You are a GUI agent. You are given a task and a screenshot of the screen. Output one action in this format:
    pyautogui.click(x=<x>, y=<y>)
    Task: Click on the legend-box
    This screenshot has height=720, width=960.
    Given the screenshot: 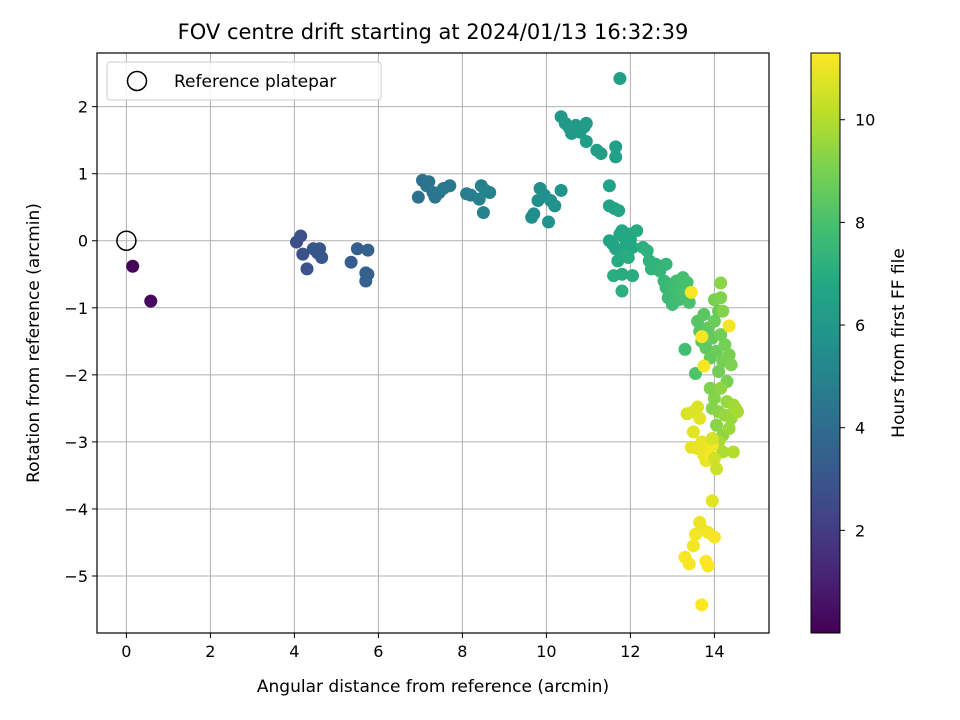 What is the action you would take?
    pyautogui.click(x=244, y=81)
    